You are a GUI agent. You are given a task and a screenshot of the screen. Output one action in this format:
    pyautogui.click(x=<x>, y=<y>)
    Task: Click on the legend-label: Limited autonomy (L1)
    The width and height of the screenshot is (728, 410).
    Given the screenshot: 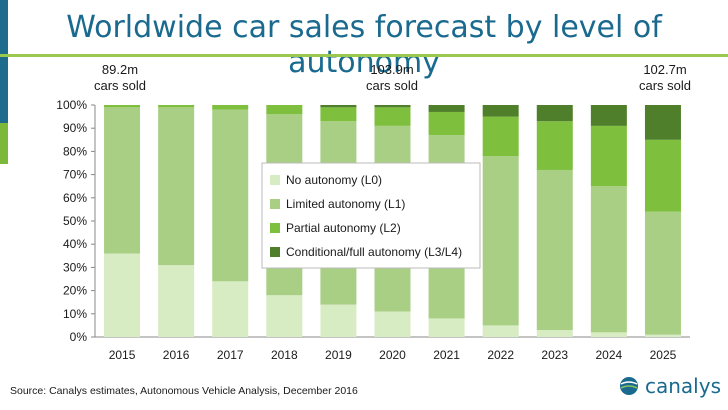 What is the action you would take?
    pyautogui.click(x=345, y=204)
    